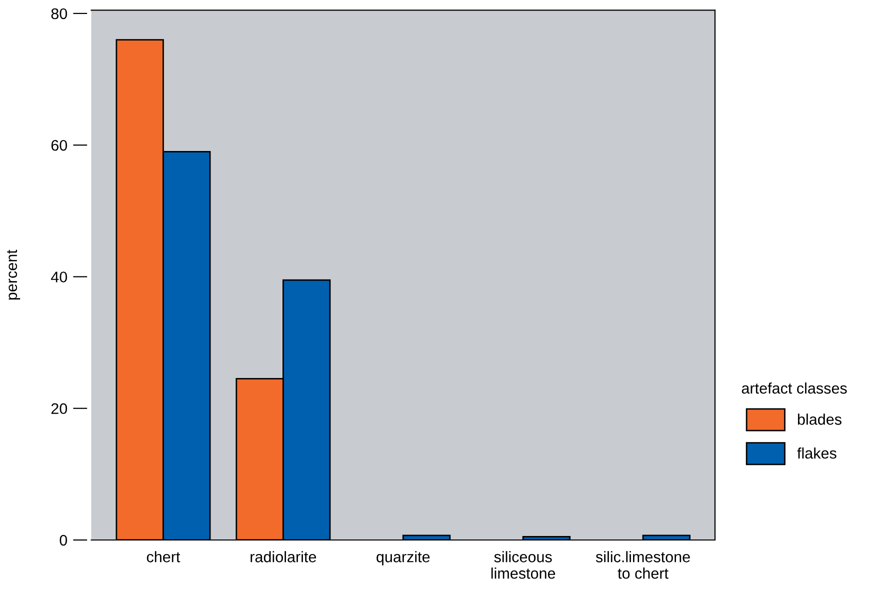  I want to click on x-tick-label: siliceous limestone, so click(523, 565).